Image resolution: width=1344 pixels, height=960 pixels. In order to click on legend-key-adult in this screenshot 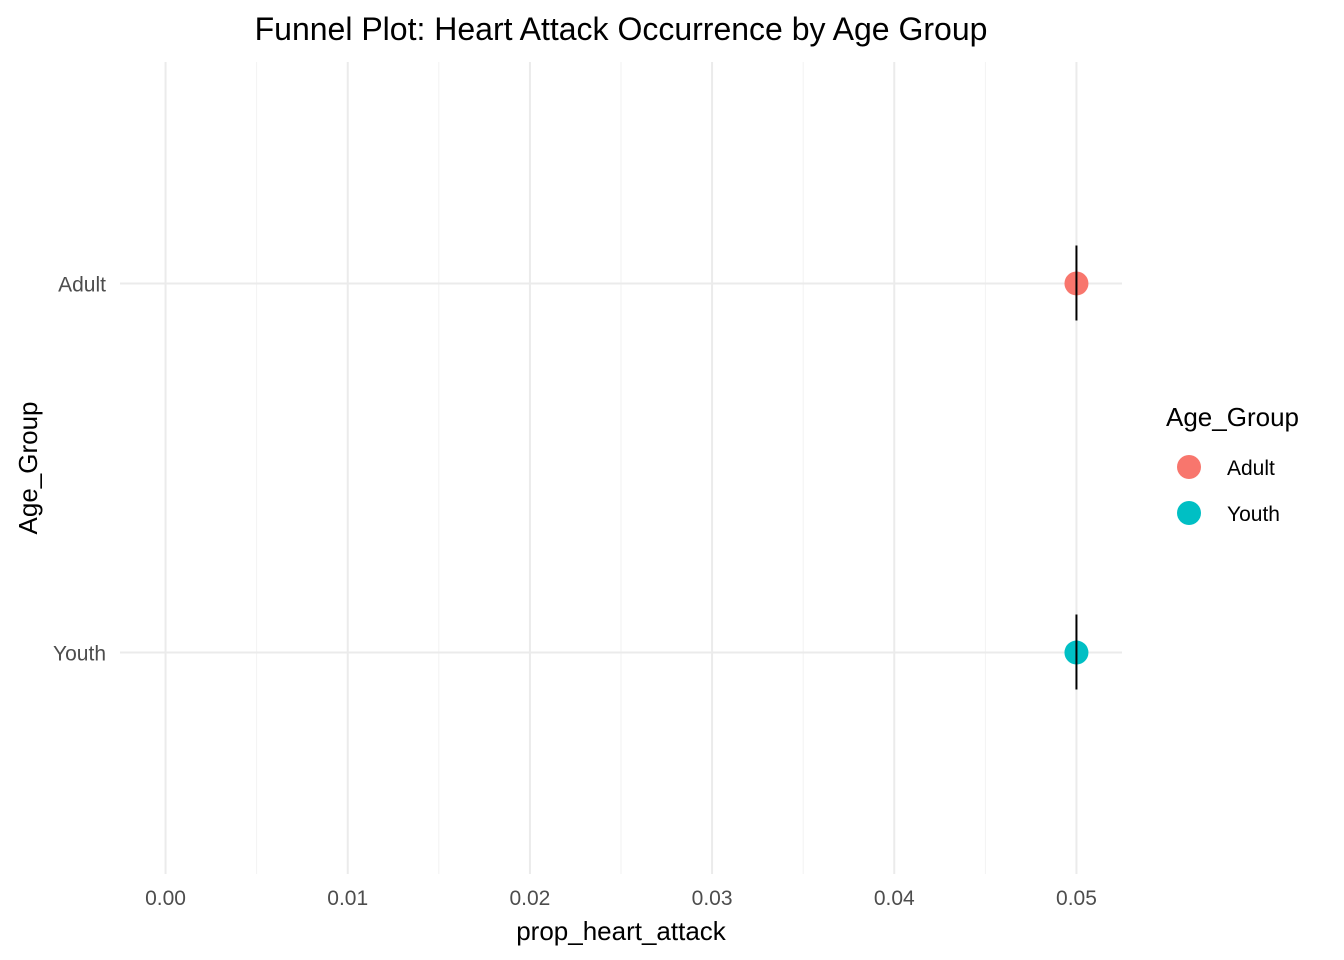, I will do `click(1189, 467)`.